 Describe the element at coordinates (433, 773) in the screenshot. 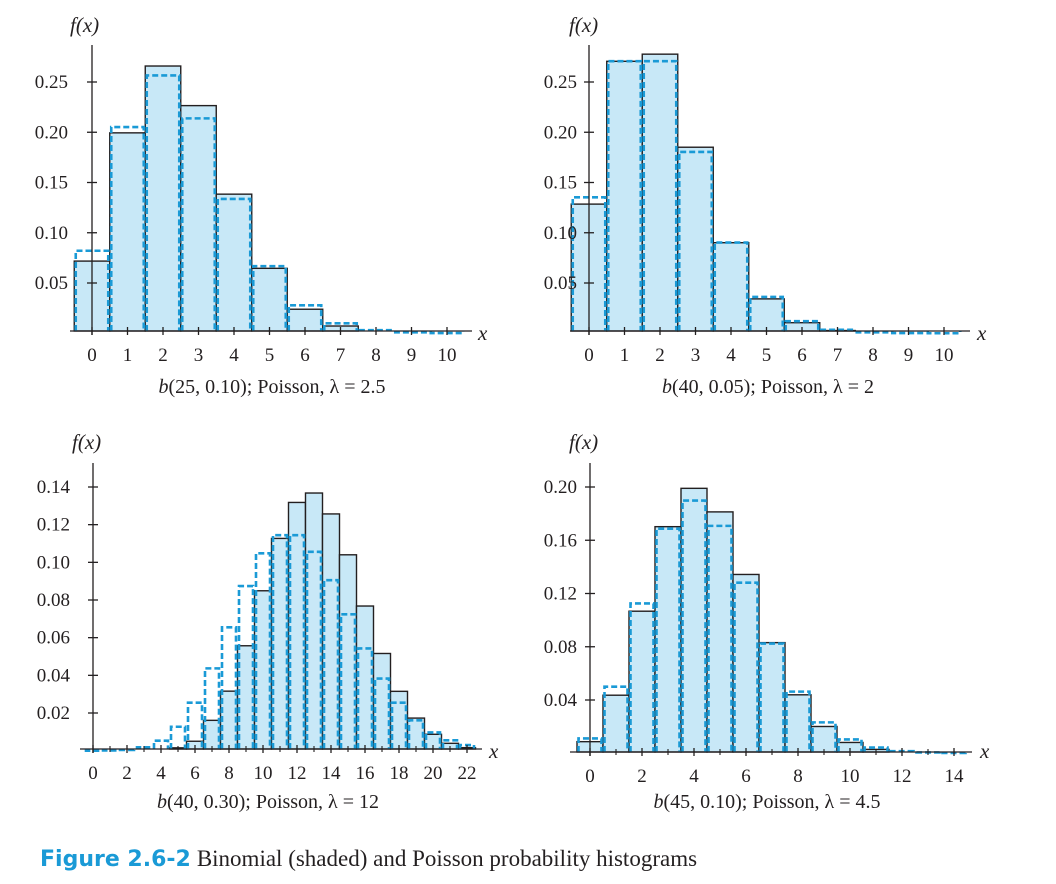

I see `x-tick-label-20: 20` at that location.